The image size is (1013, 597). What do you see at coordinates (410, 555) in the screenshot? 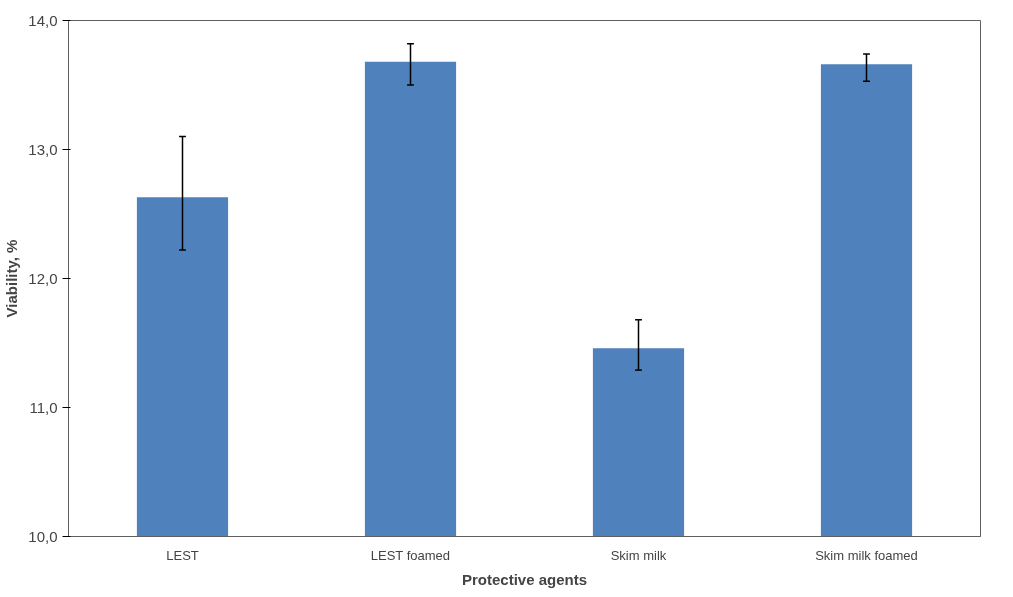
I see `x-tick-label: LEST foamed` at bounding box center [410, 555].